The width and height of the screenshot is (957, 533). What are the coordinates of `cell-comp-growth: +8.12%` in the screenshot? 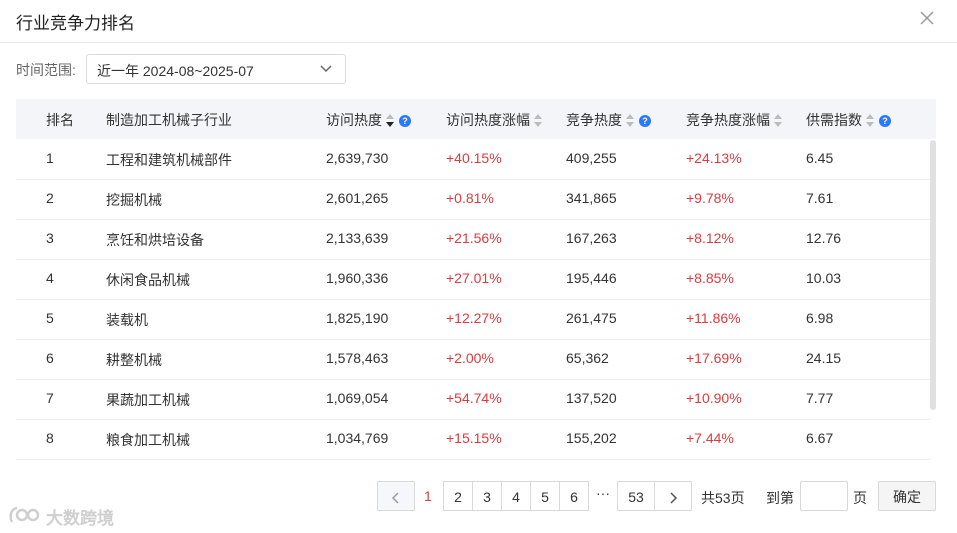 It's located at (710, 238).